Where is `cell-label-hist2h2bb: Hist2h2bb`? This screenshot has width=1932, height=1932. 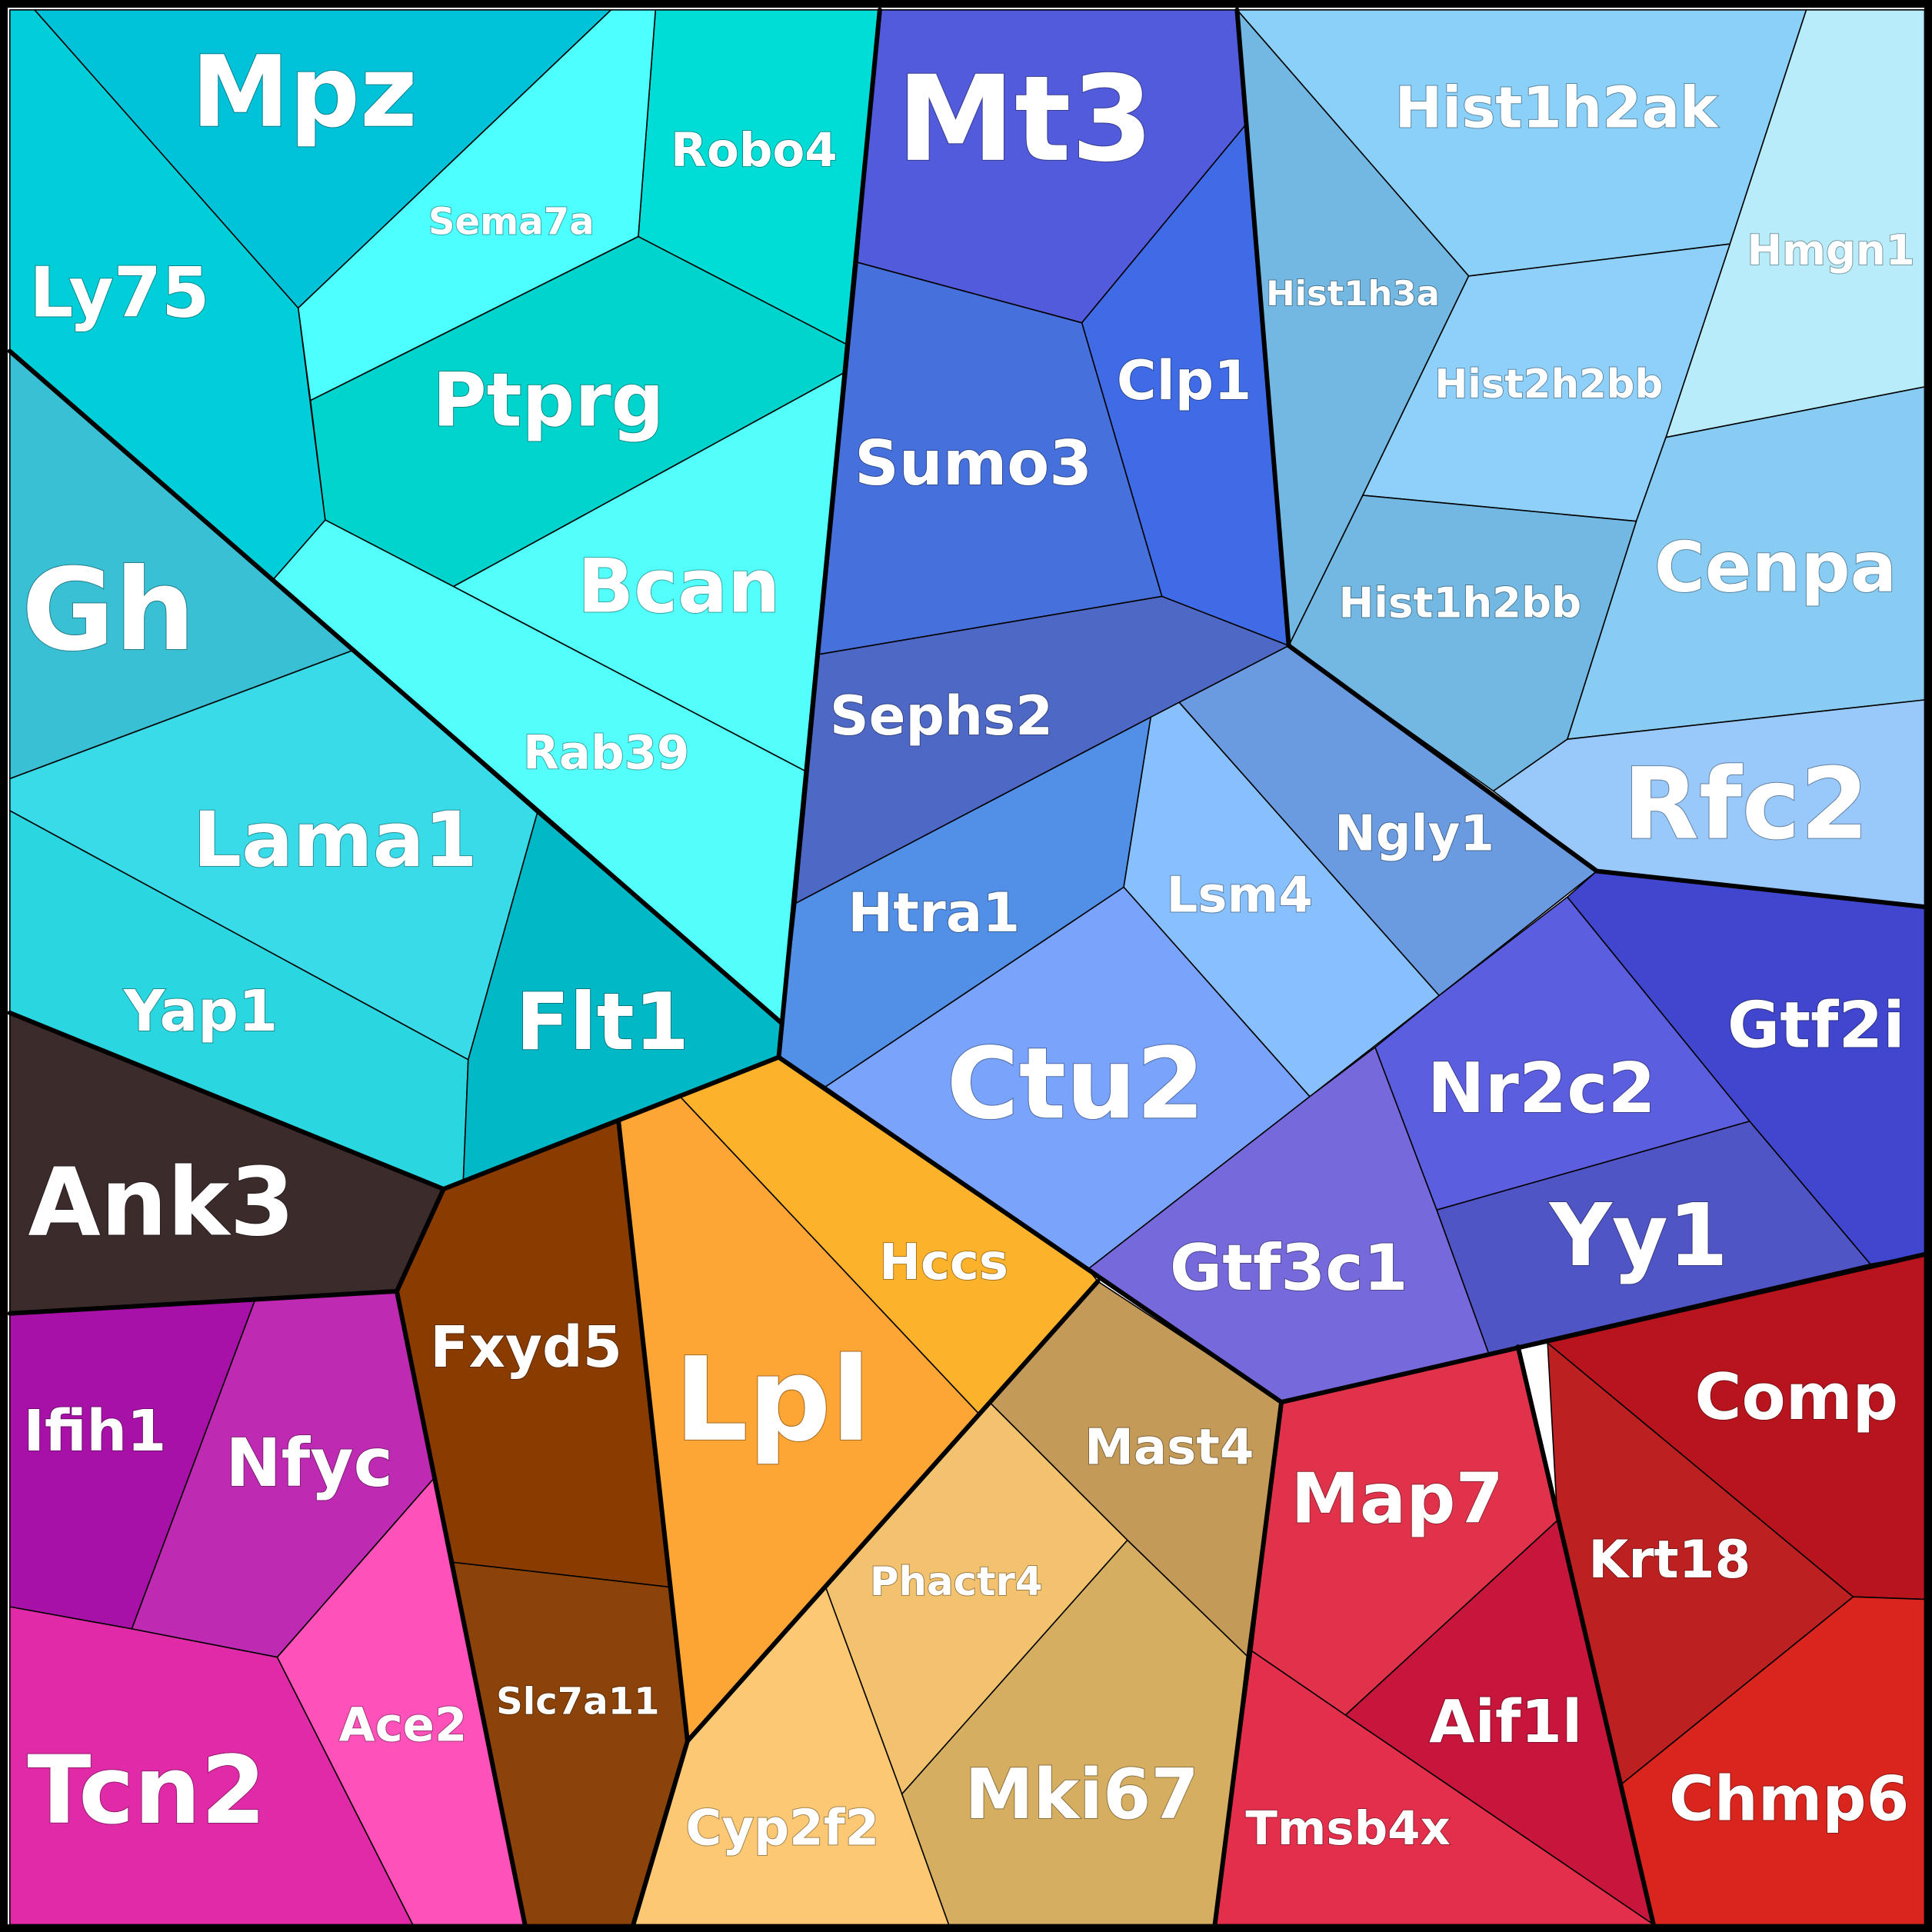
cell-label-hist2h2bb: Hist2h2bb is located at coordinates (1548, 384).